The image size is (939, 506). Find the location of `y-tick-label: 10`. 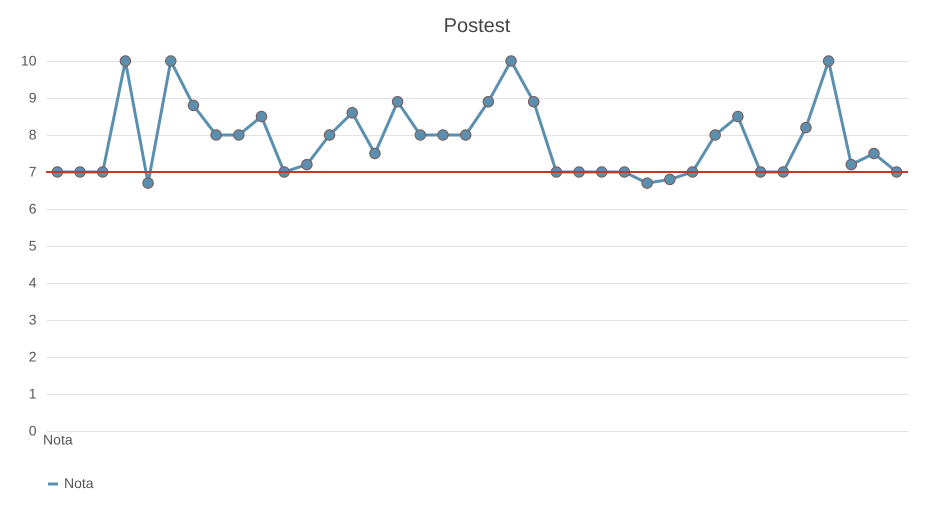

y-tick-label: 10 is located at coordinates (28, 60).